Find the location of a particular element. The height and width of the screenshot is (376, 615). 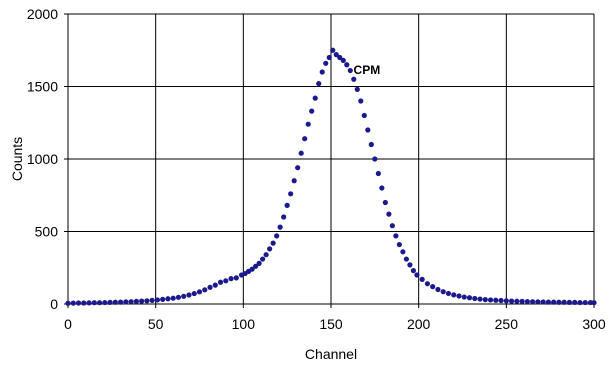

x-tick-label-2: 100 is located at coordinates (244, 324).